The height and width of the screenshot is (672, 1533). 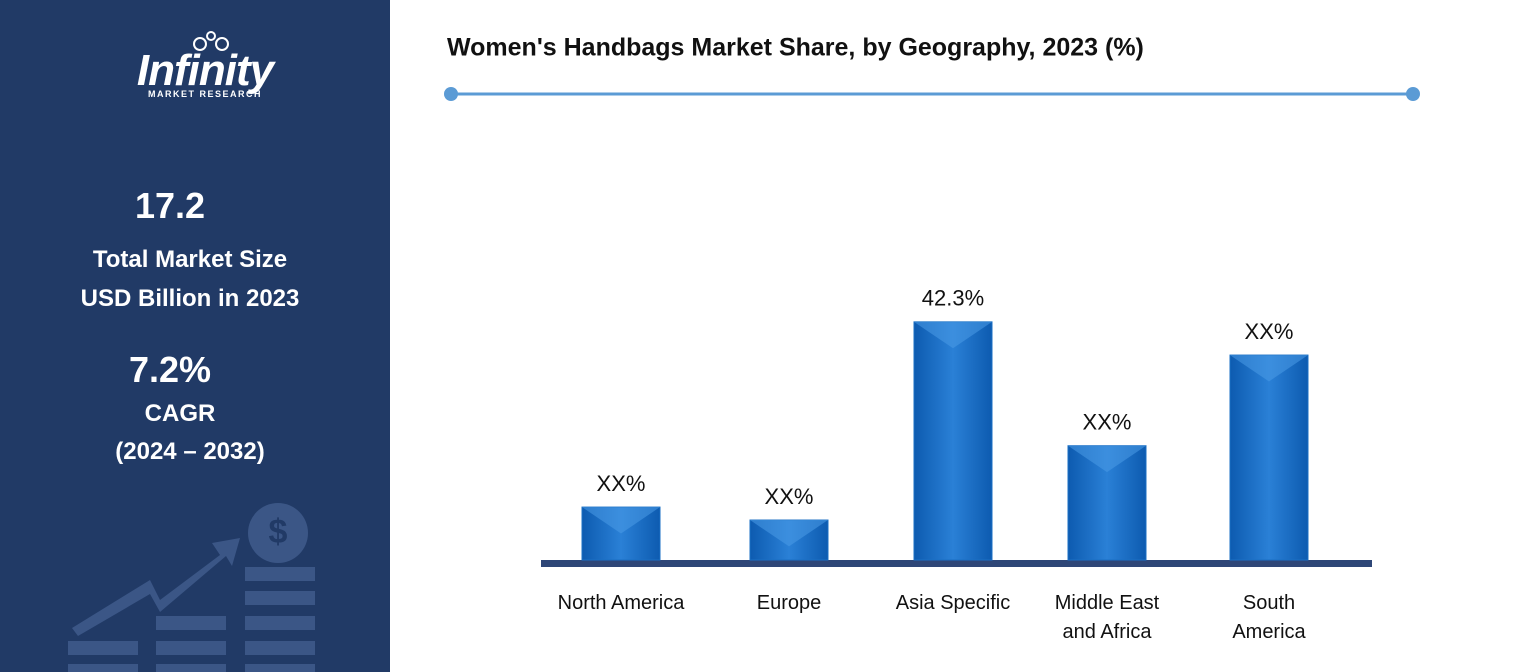 I want to click on x-tick-label: North America, so click(x=621, y=603).